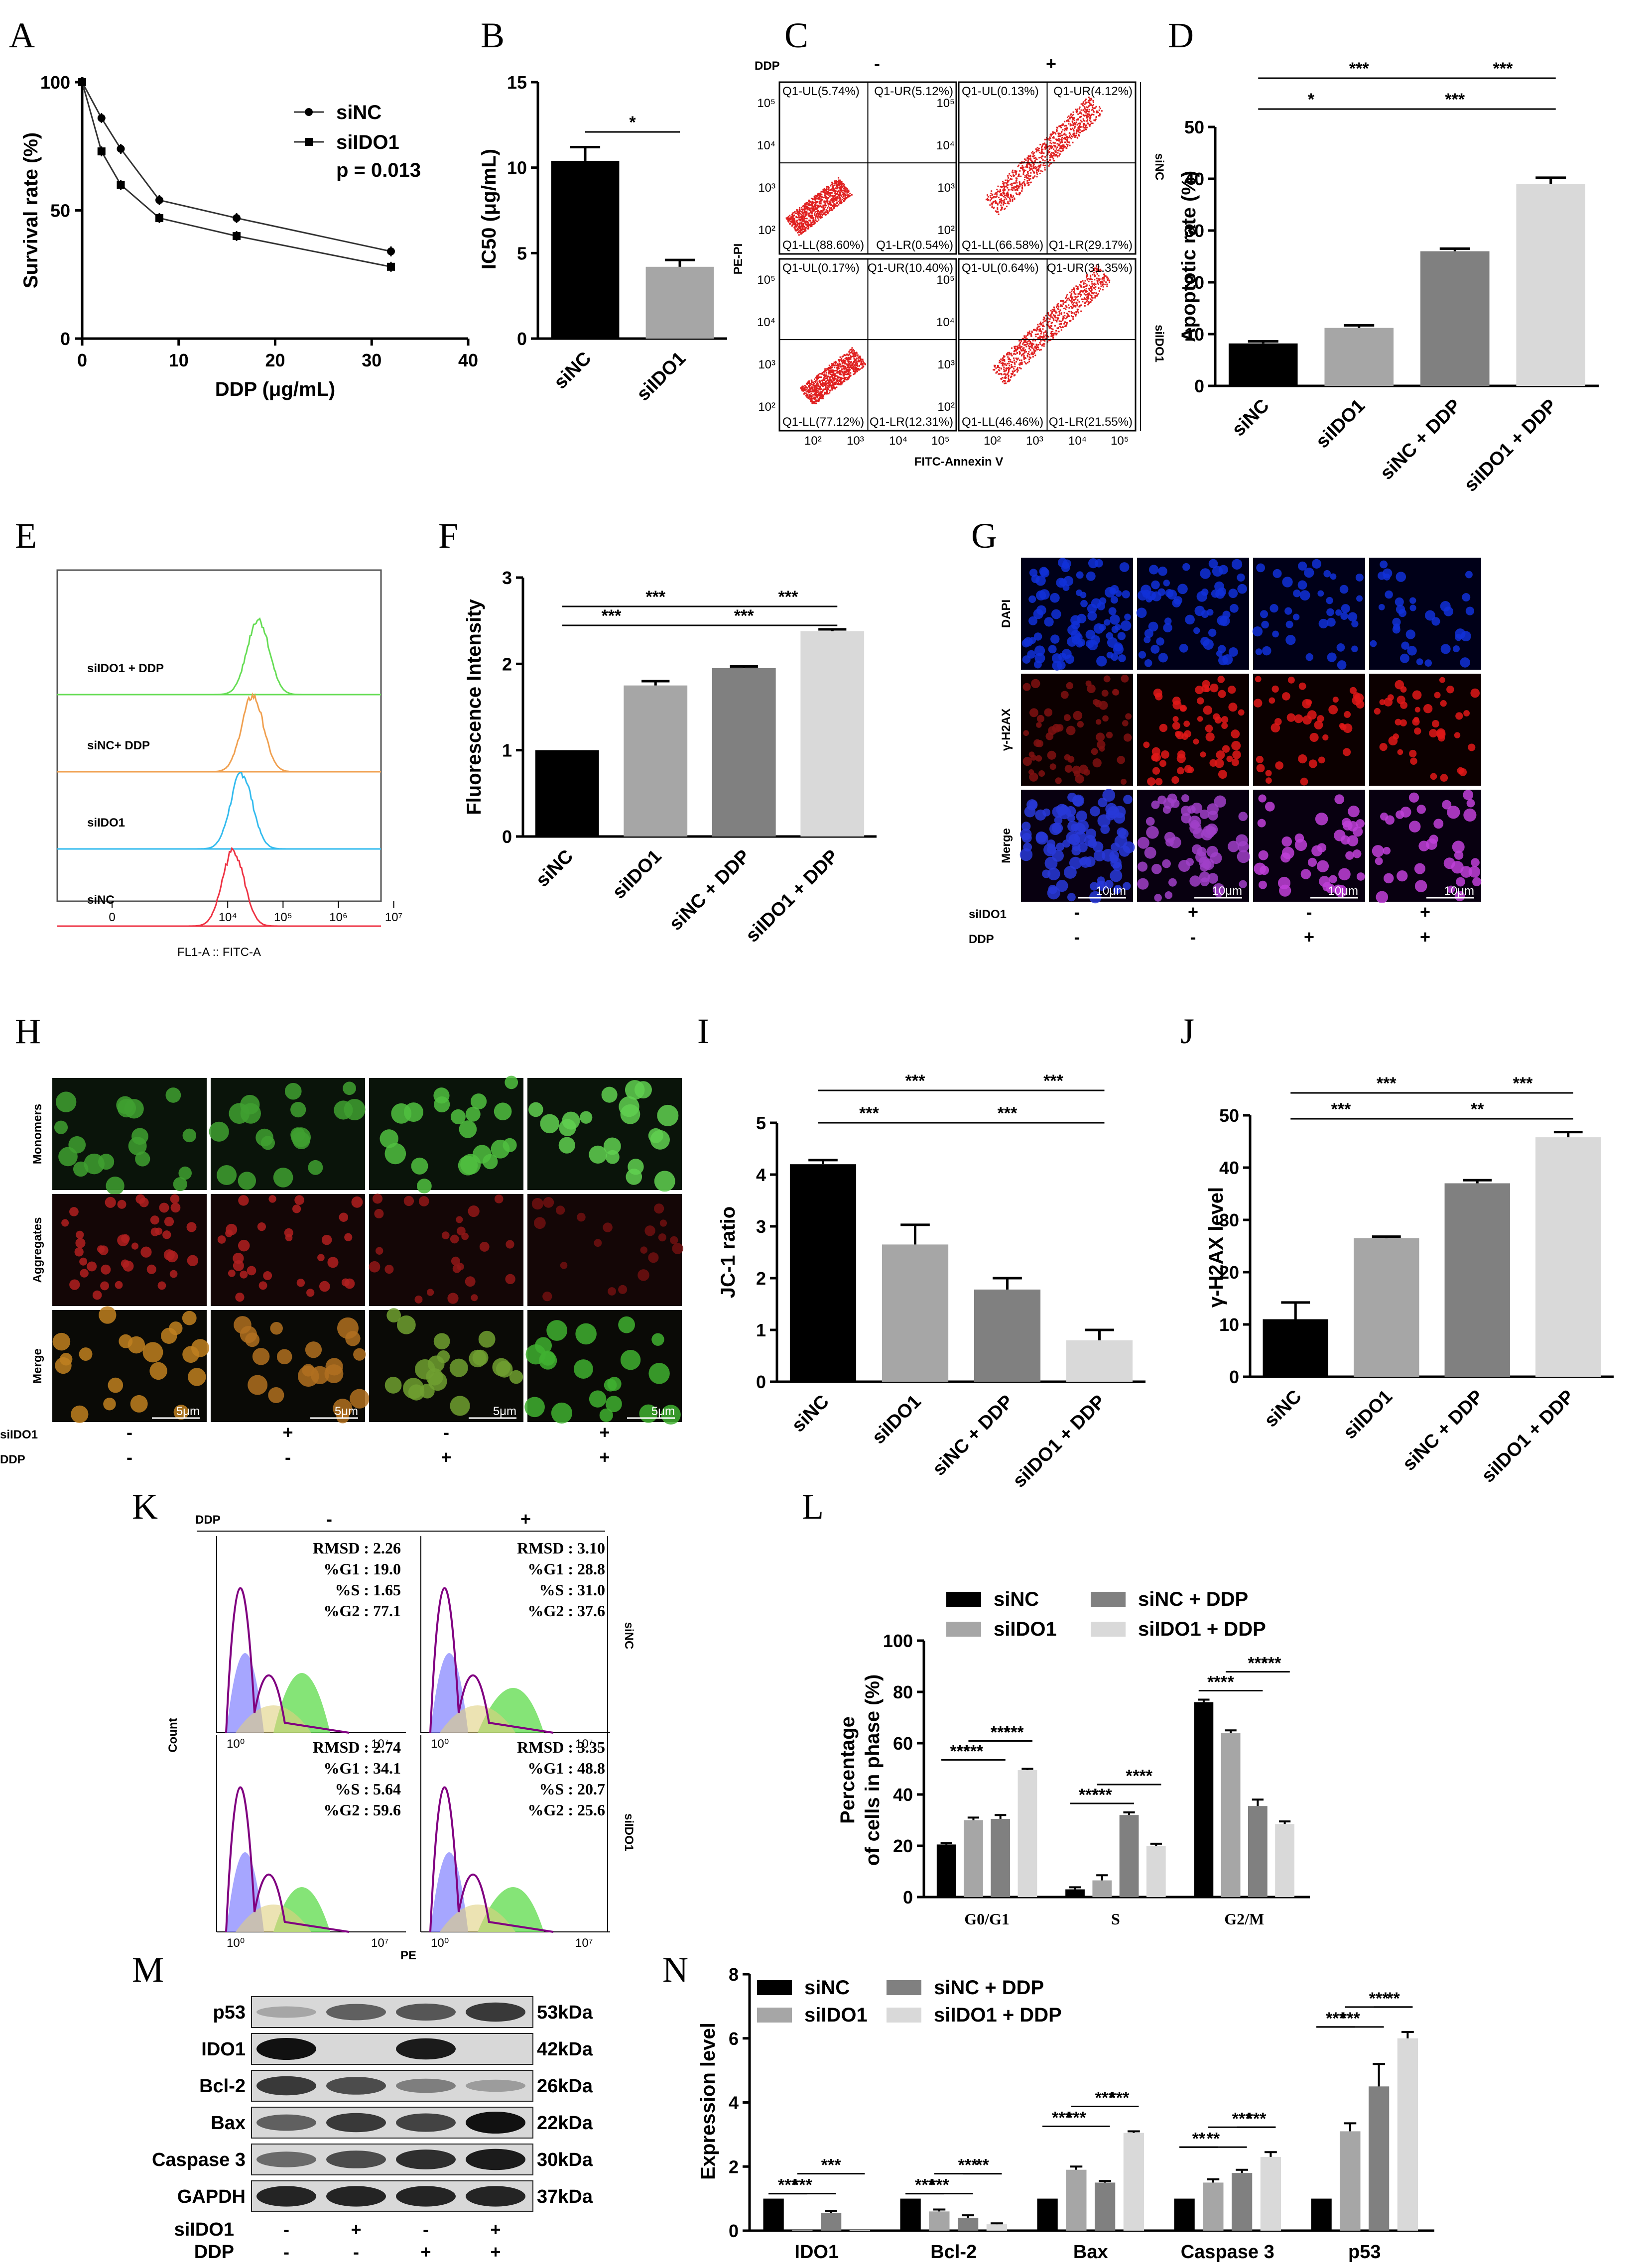  Describe the element at coordinates (1365, 2252) in the screenshot. I see `category-label: p53` at that location.